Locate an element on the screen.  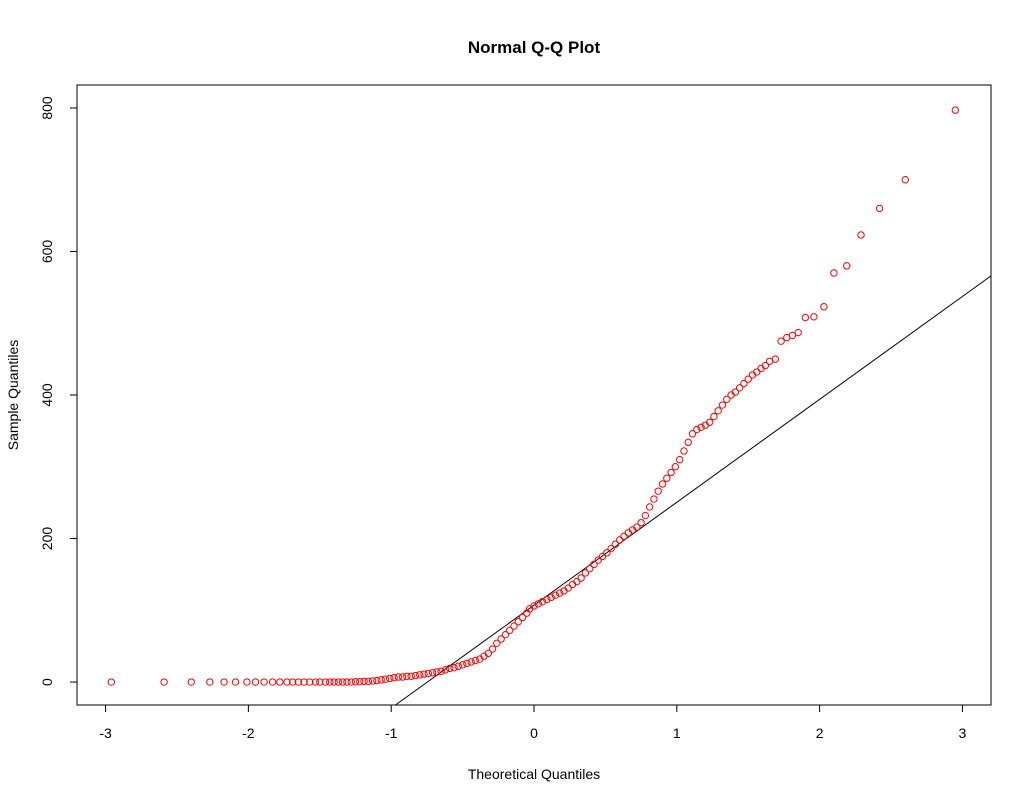
y-tick-label: 600 is located at coordinates (47, 252).